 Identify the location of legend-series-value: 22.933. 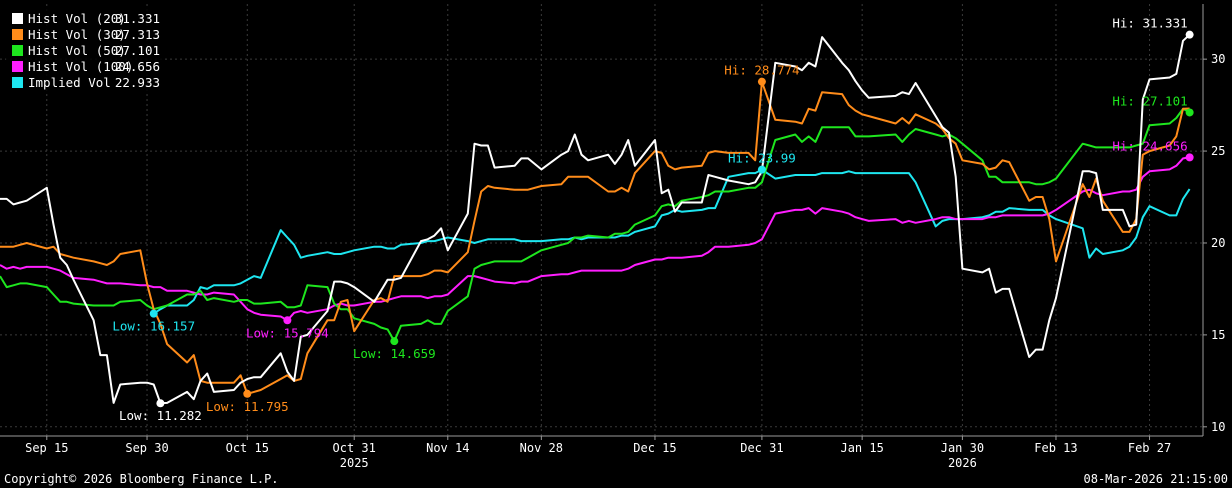
(137, 82).